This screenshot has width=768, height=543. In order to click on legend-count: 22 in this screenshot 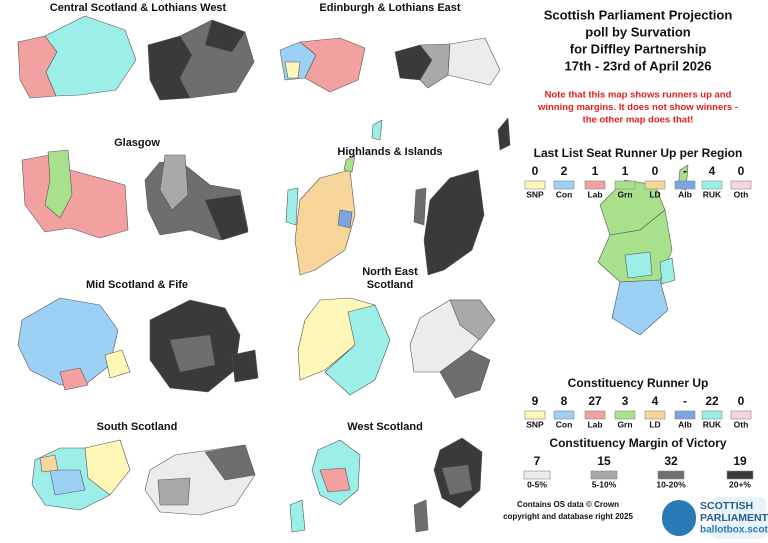, I will do `click(712, 401)`.